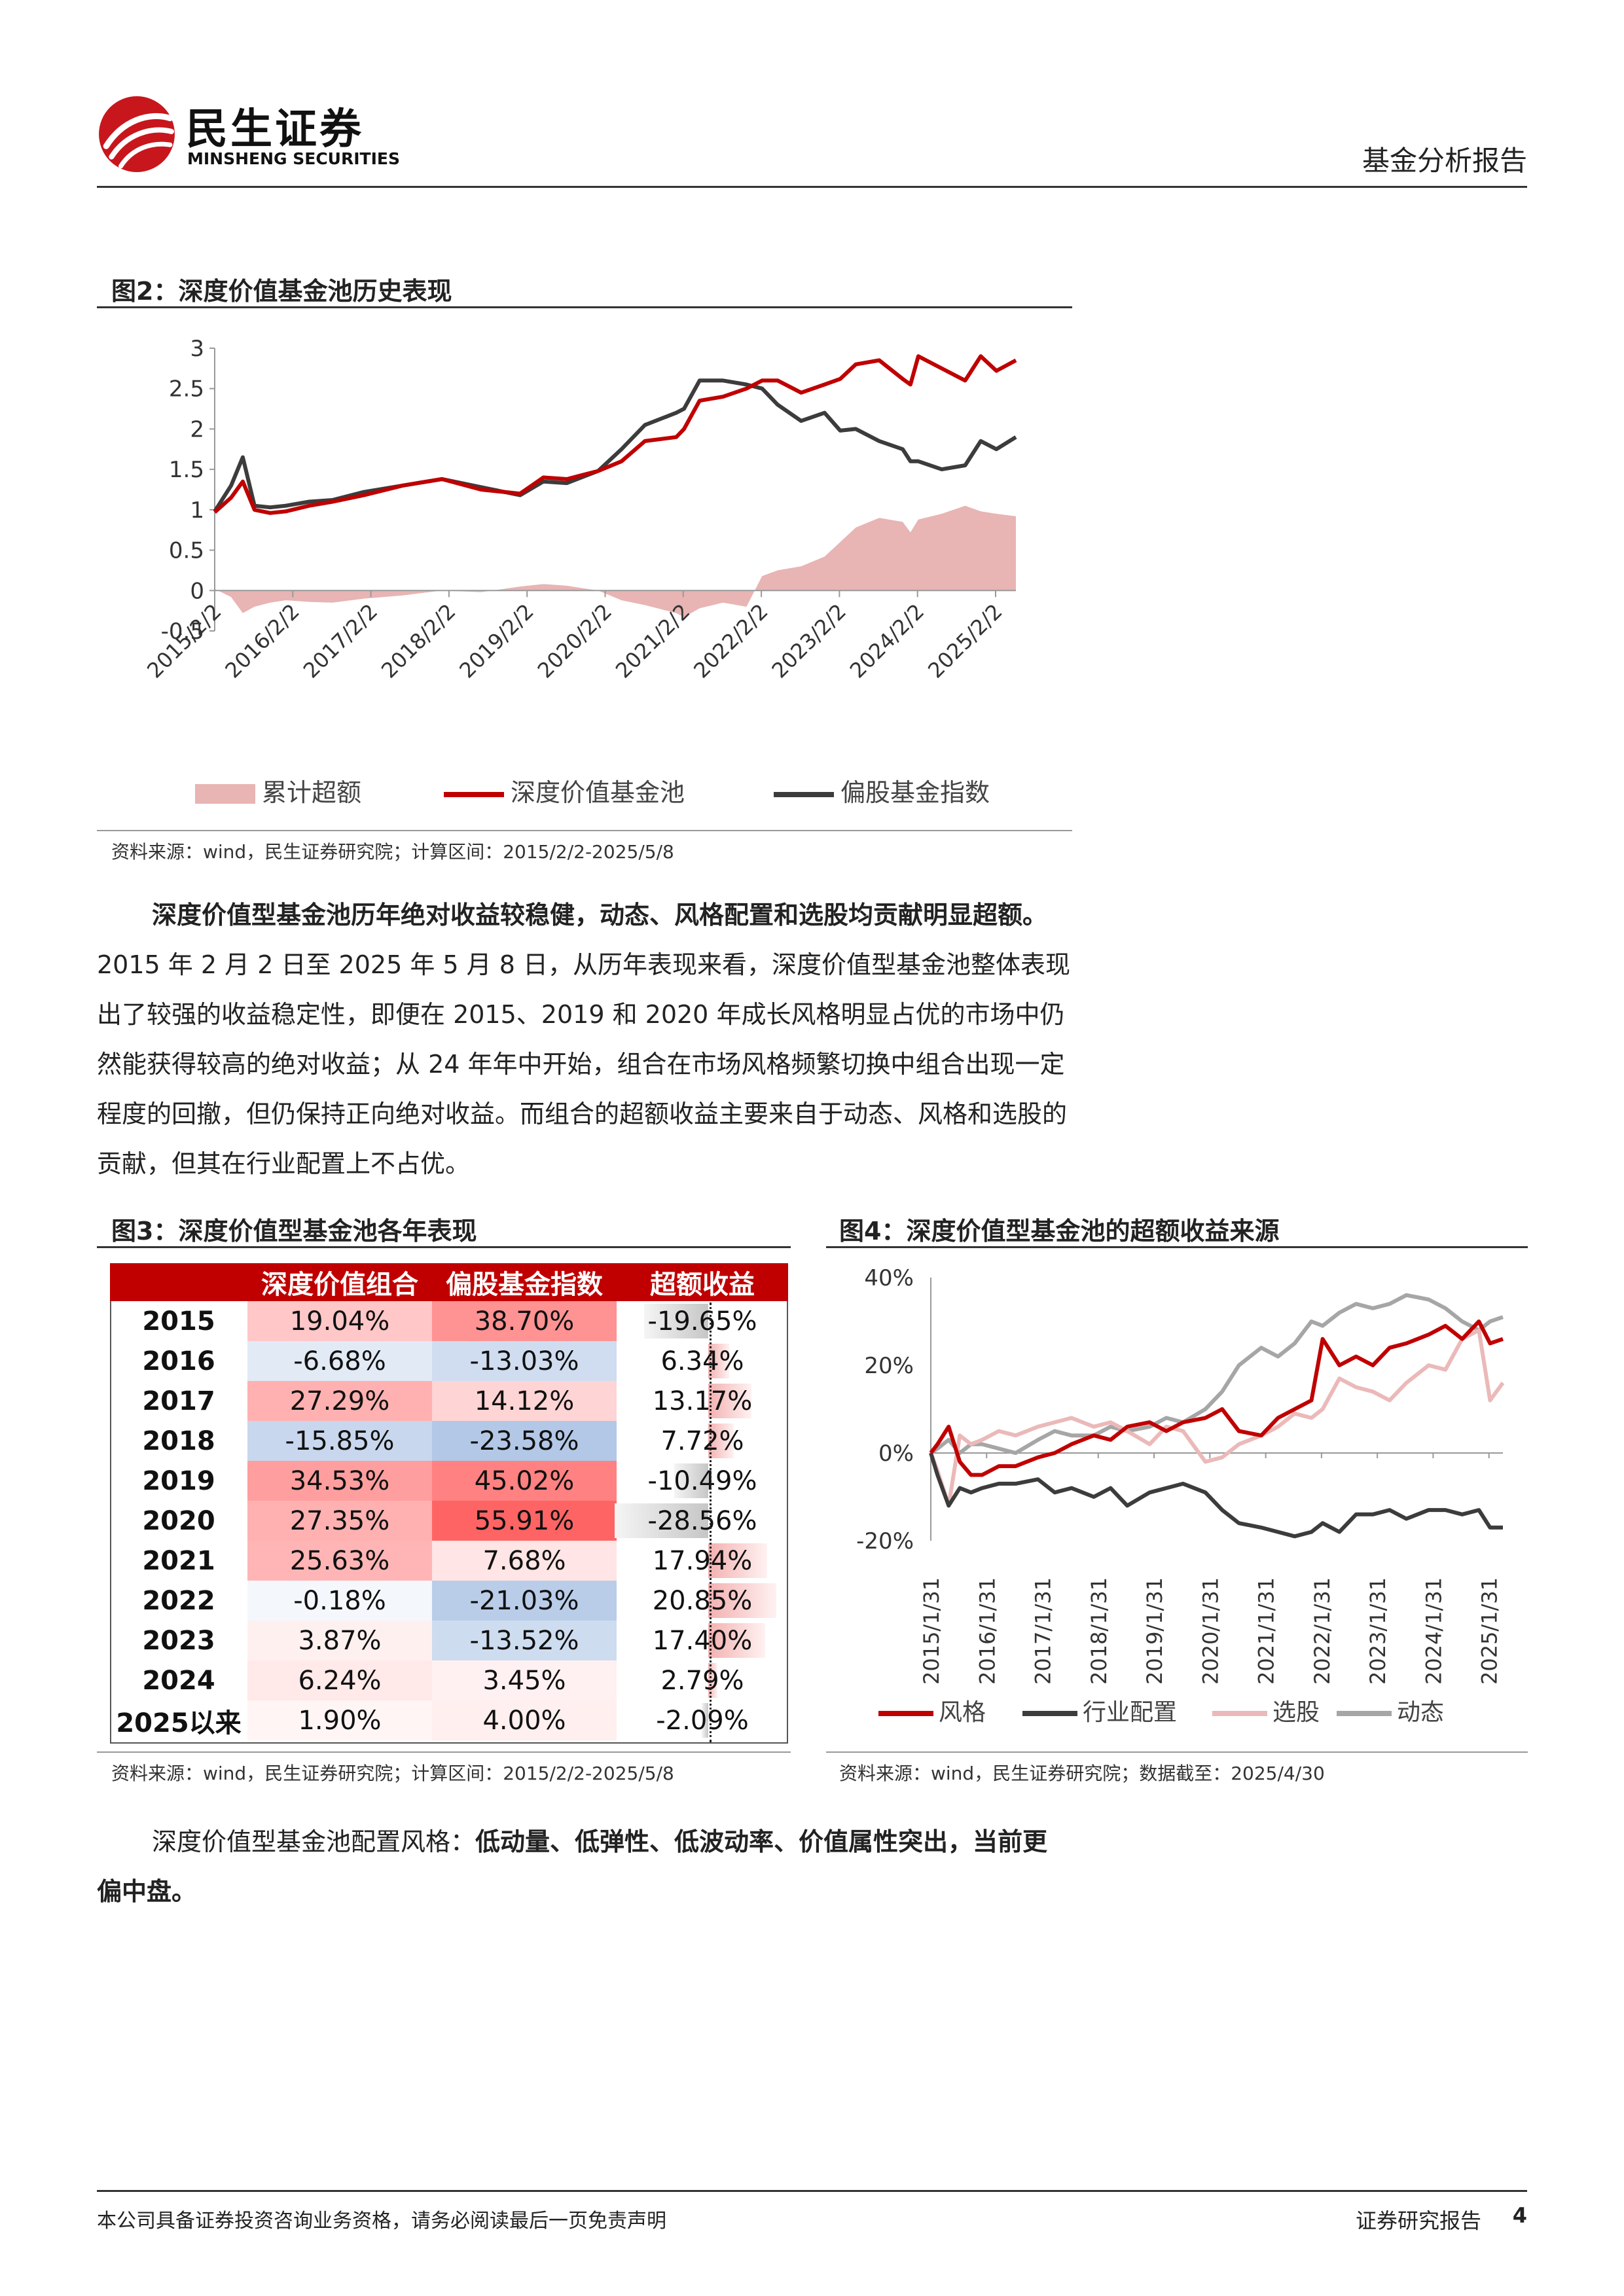  I want to click on y-tick-label: 0.5, so click(186, 551).